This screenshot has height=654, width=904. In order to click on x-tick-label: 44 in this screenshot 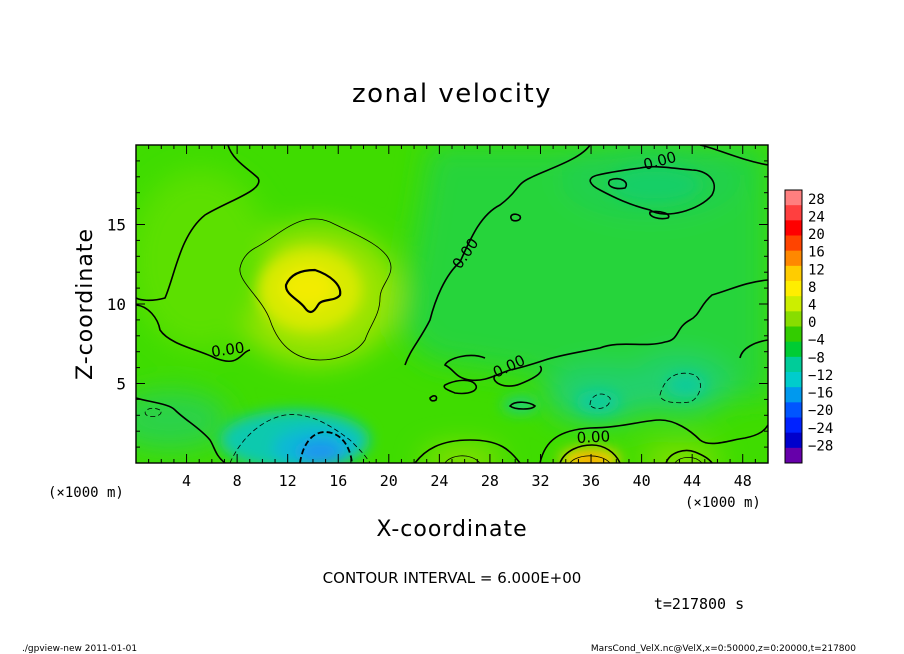, I will do `click(692, 481)`.